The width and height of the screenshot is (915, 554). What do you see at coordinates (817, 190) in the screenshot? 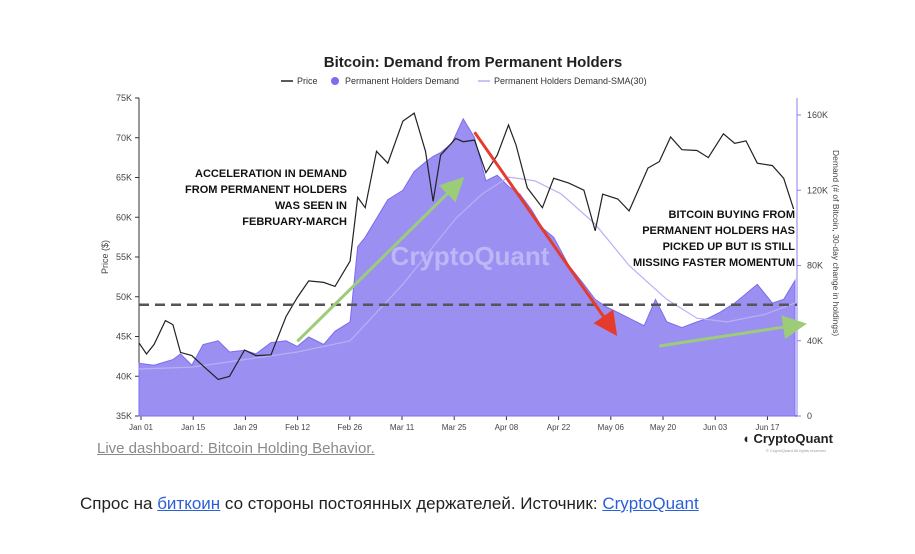
I see `y-right-tick-label: 120K` at bounding box center [817, 190].